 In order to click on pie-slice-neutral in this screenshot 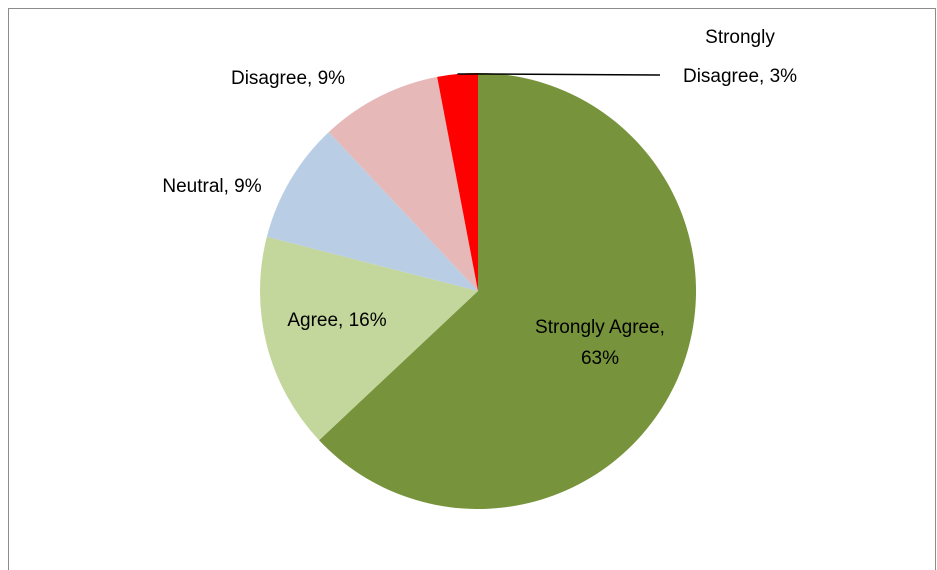, I will do `click(372, 211)`.